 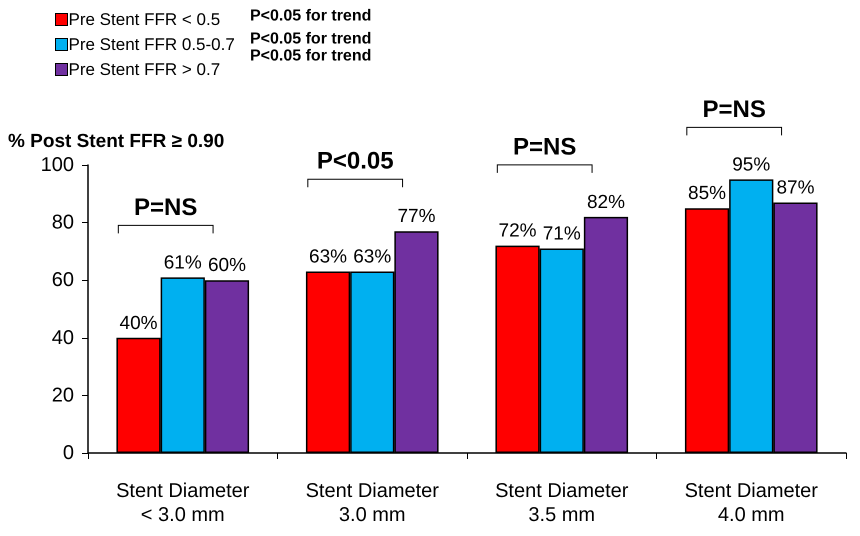 What do you see at coordinates (63, 337) in the screenshot?
I see `y-tick-label: 40` at bounding box center [63, 337].